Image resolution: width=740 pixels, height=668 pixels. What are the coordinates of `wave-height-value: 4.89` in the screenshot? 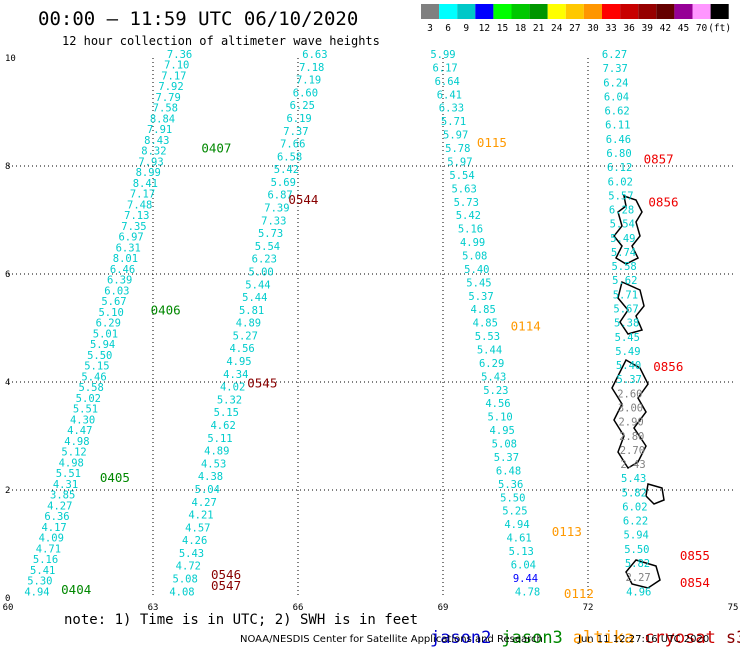 It's located at (248, 324).